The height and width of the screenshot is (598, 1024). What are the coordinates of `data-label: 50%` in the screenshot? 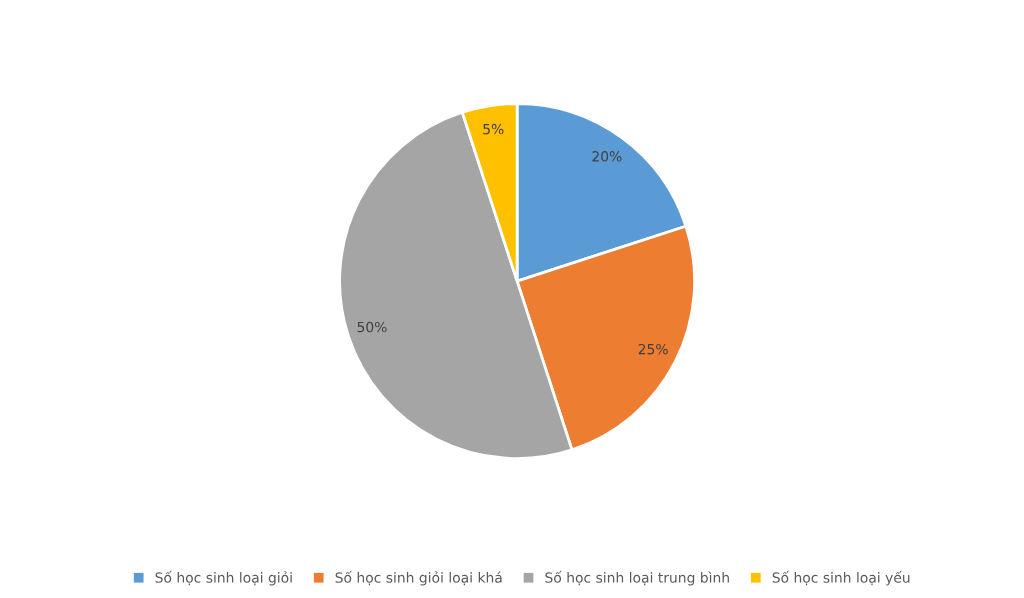 It's located at (372, 327).